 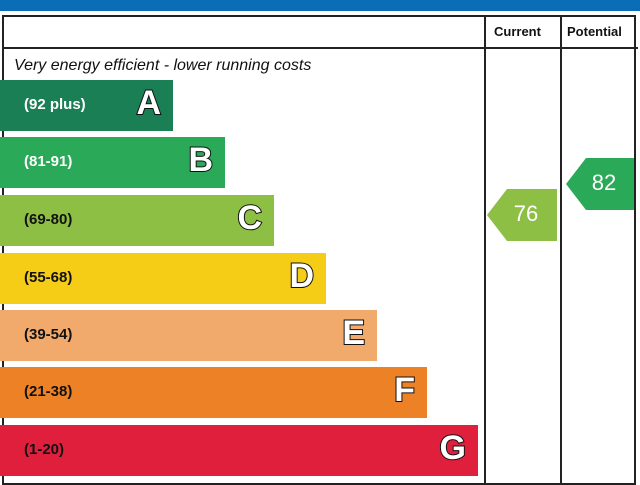 What do you see at coordinates (44, 449) in the screenshot?
I see `band-range: (1-20)` at bounding box center [44, 449].